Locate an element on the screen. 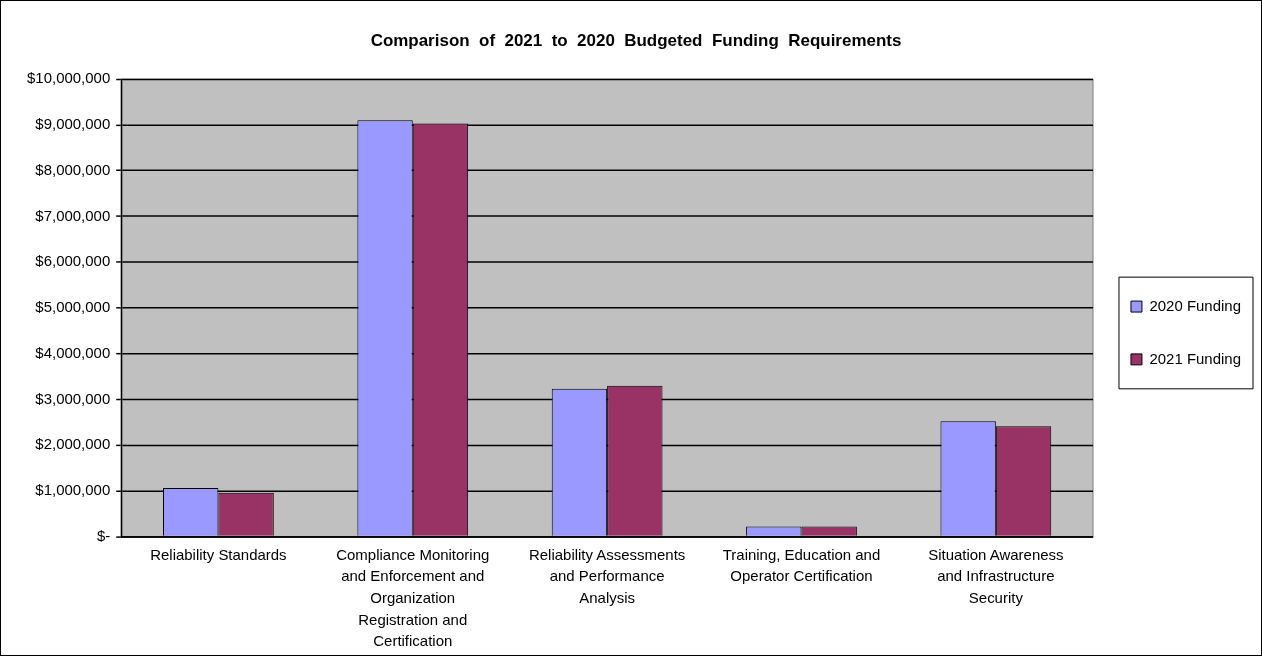 The image size is (1262, 656). chart-title: Comparison of 2021 to 2020 Budgeted Funding Requirements is located at coordinates (636, 40).